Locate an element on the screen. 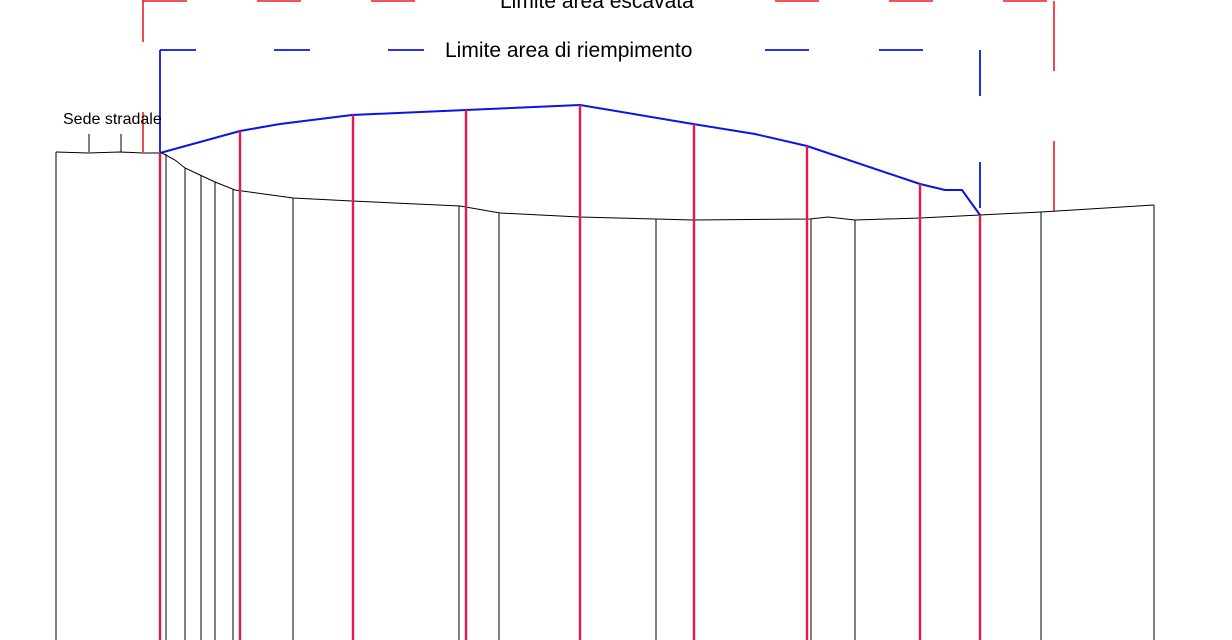 This screenshot has width=1232, height=640. road-label: Sede stradale is located at coordinates (112, 119).